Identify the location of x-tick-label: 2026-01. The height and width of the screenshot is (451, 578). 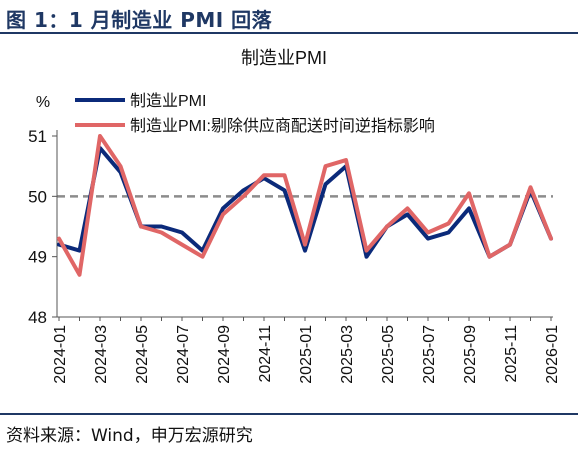
(552, 354).